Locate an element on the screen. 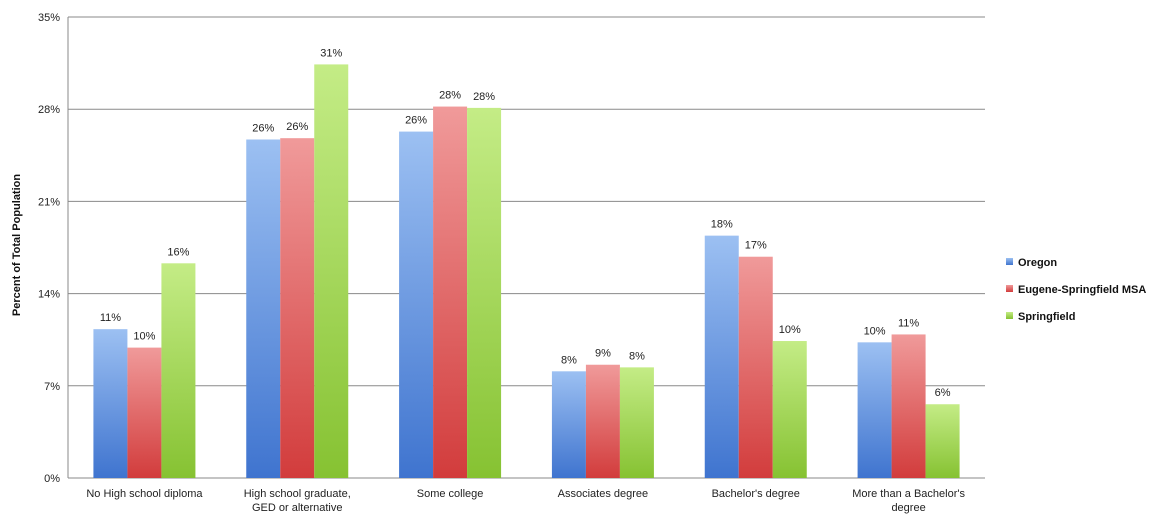 The height and width of the screenshot is (525, 1167). y-tick-label: 21% is located at coordinates (49, 202).